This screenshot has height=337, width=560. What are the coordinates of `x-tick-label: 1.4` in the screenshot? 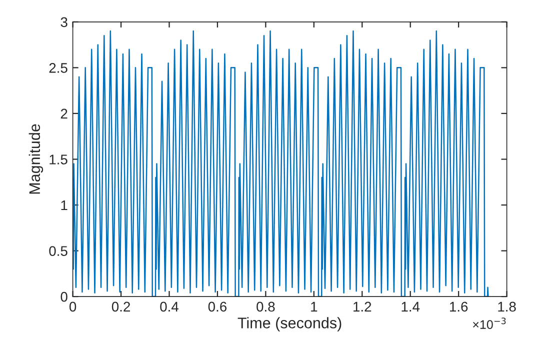 It's located at (411, 307).